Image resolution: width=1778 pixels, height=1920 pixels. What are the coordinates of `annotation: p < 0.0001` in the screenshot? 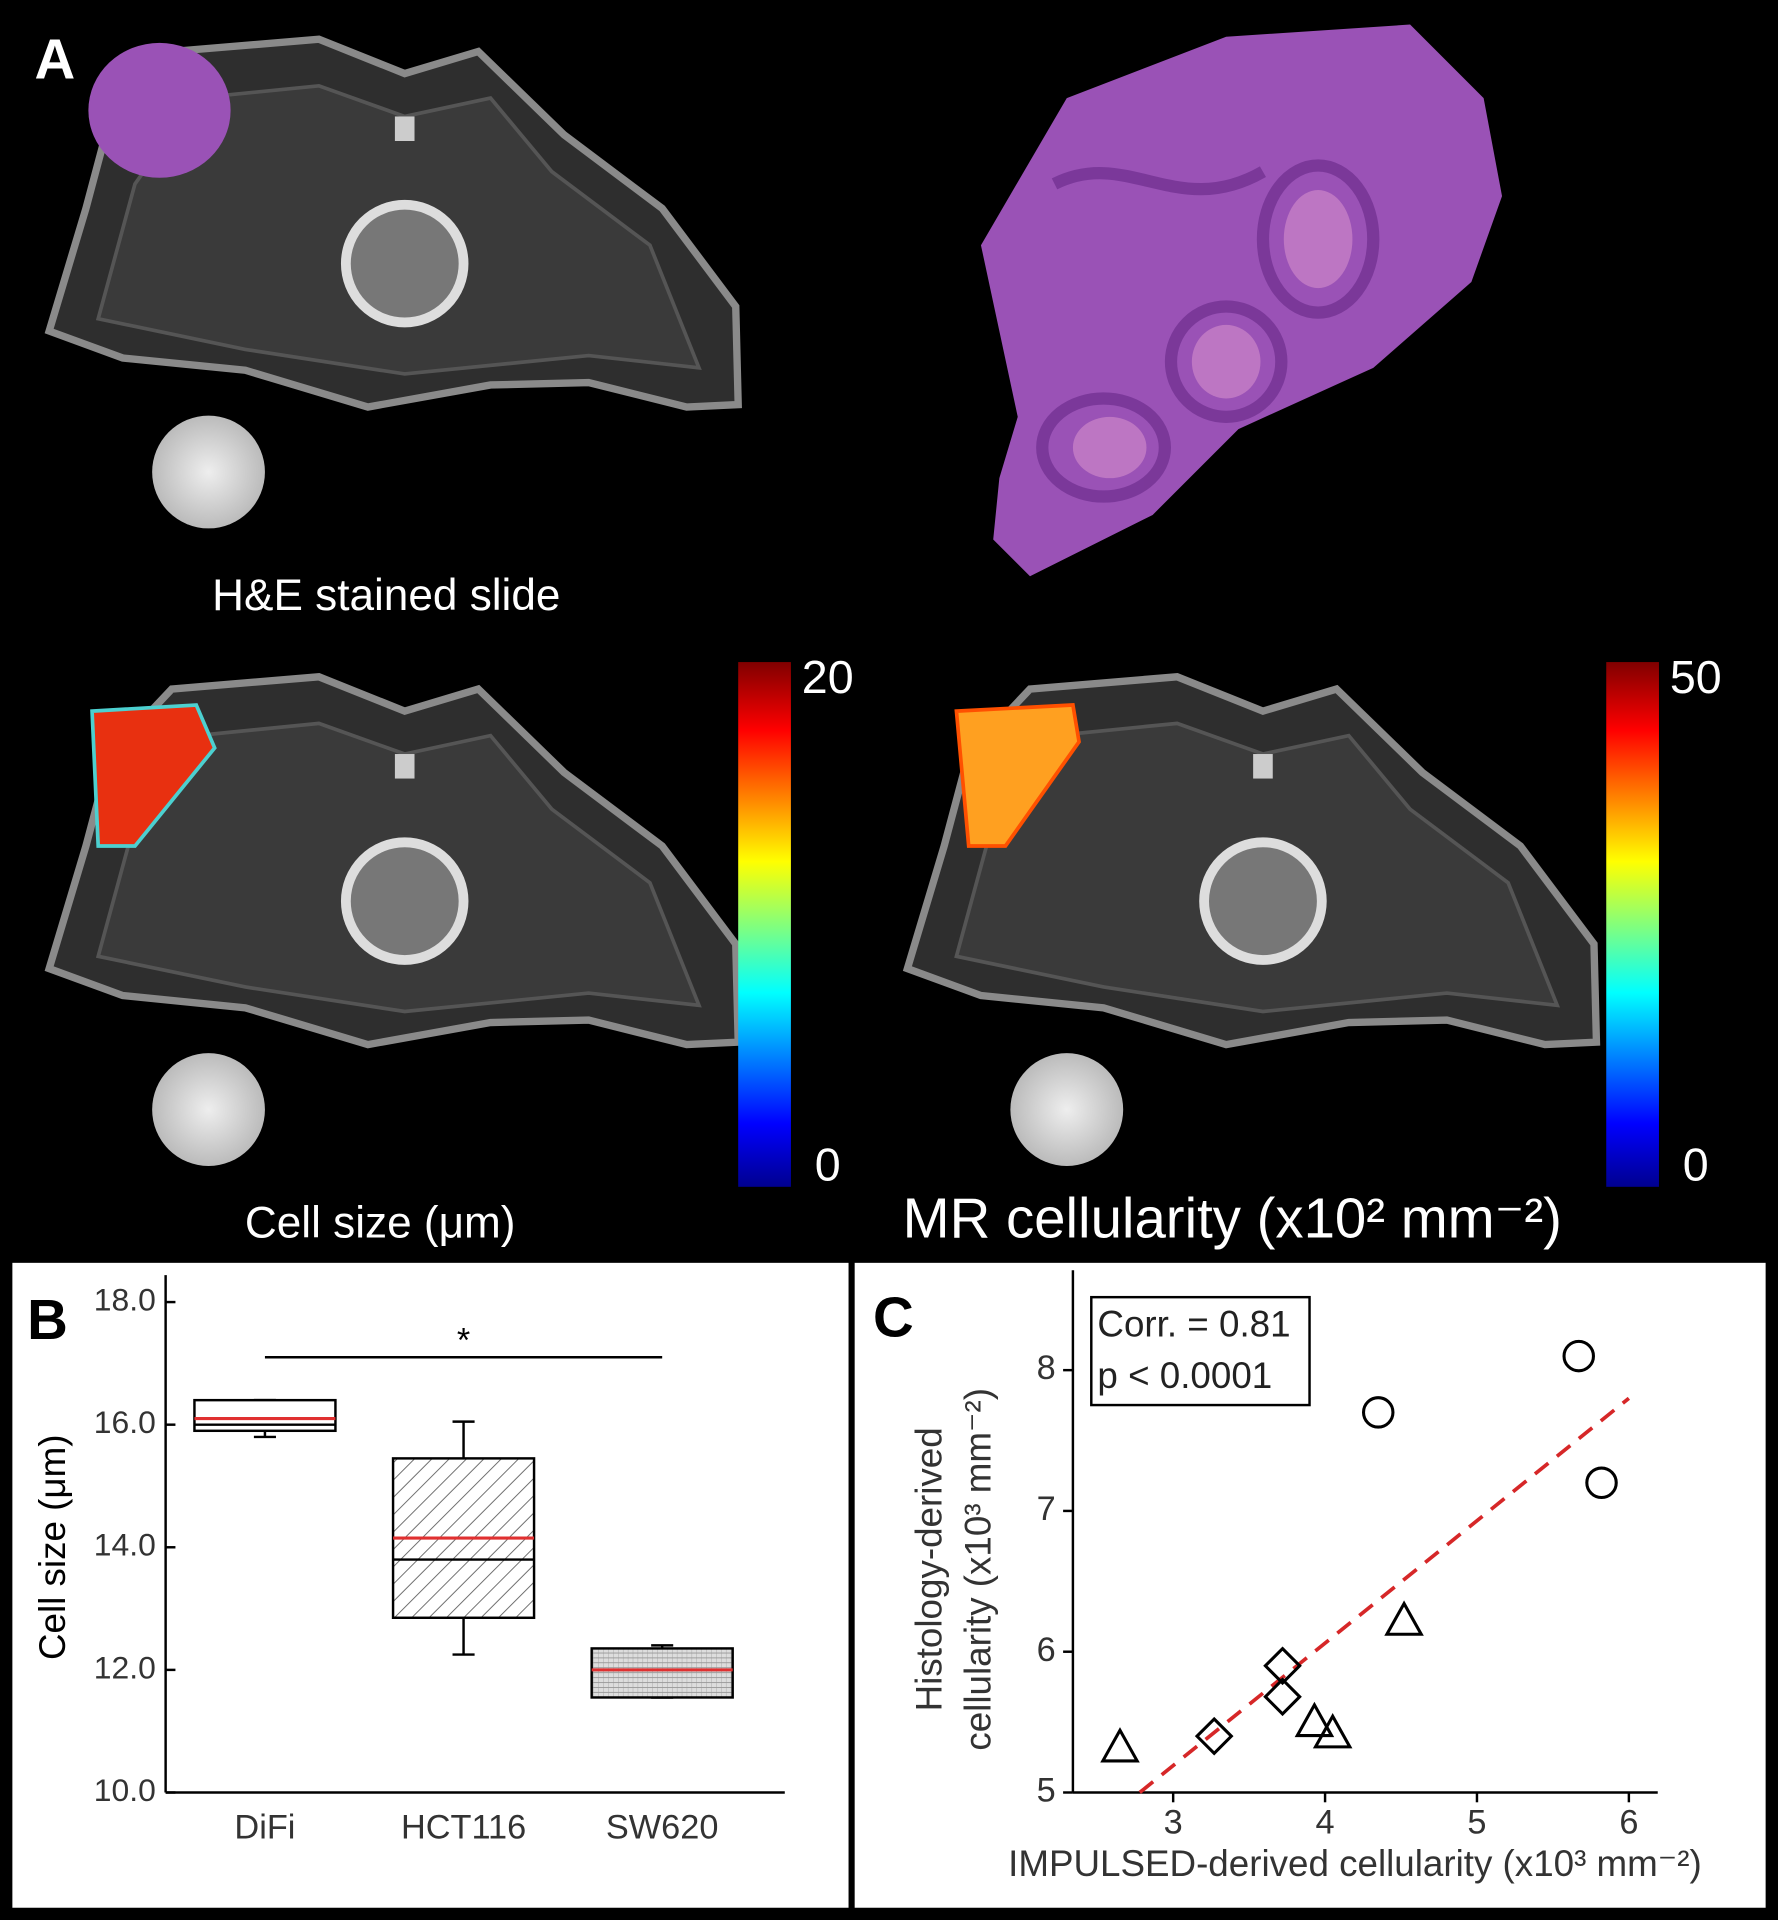 It's located at (1184, 1375).